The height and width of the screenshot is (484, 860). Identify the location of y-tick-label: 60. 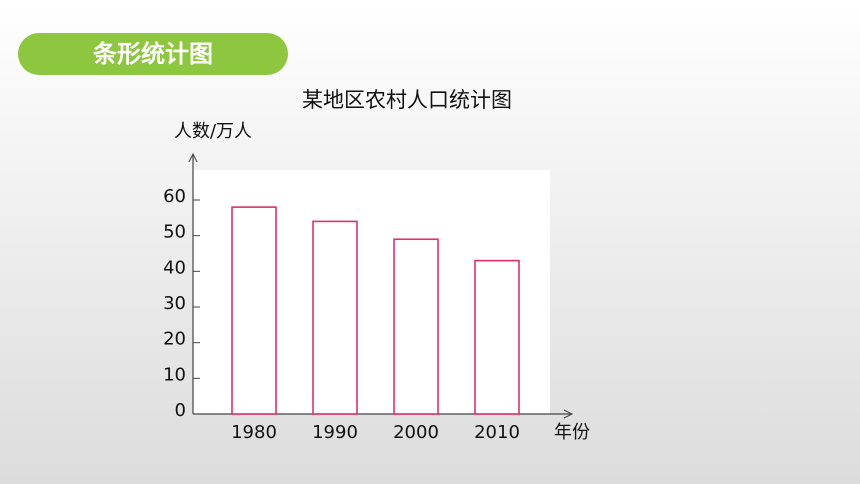
(174, 196).